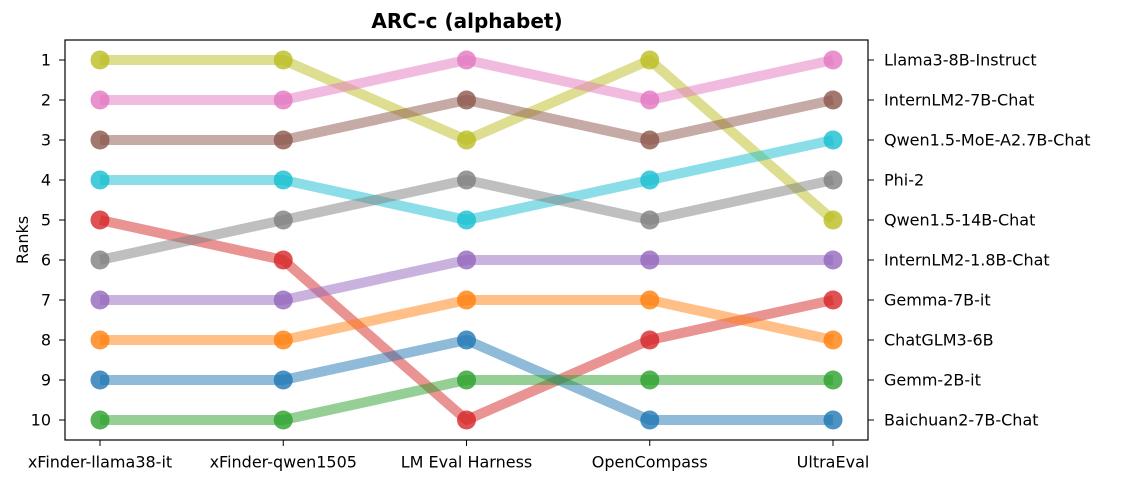  I want to click on right-tick-label: InternLM2-7B-Chat, so click(959, 100).